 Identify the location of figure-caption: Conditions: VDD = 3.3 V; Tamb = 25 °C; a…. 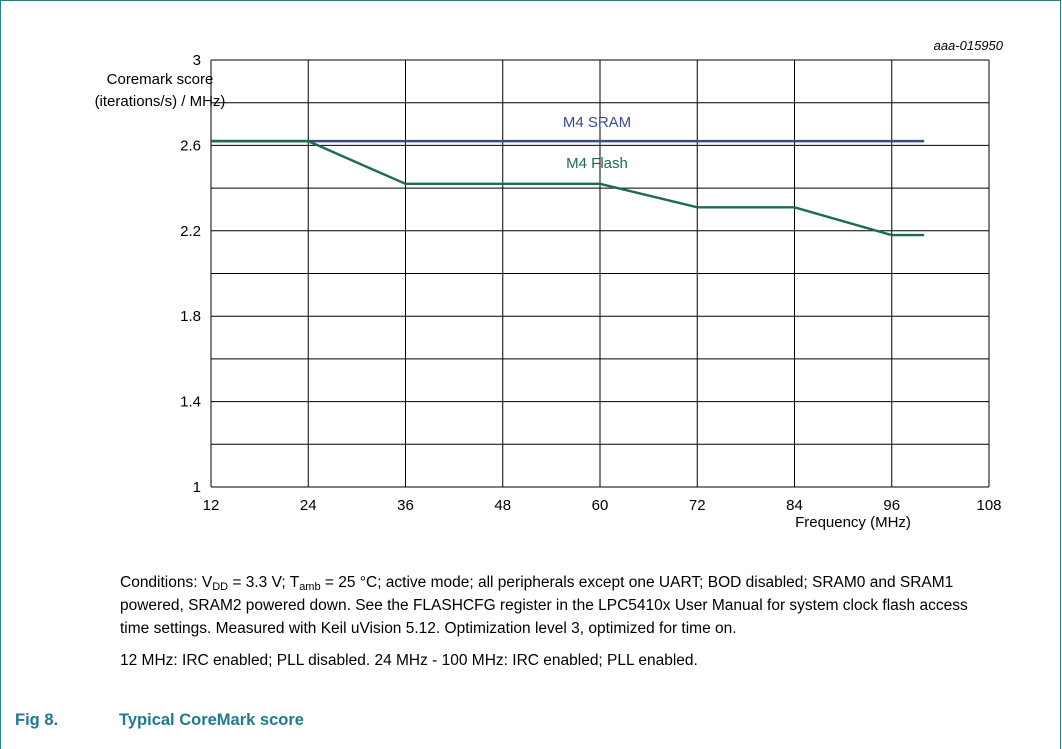
(560, 626).